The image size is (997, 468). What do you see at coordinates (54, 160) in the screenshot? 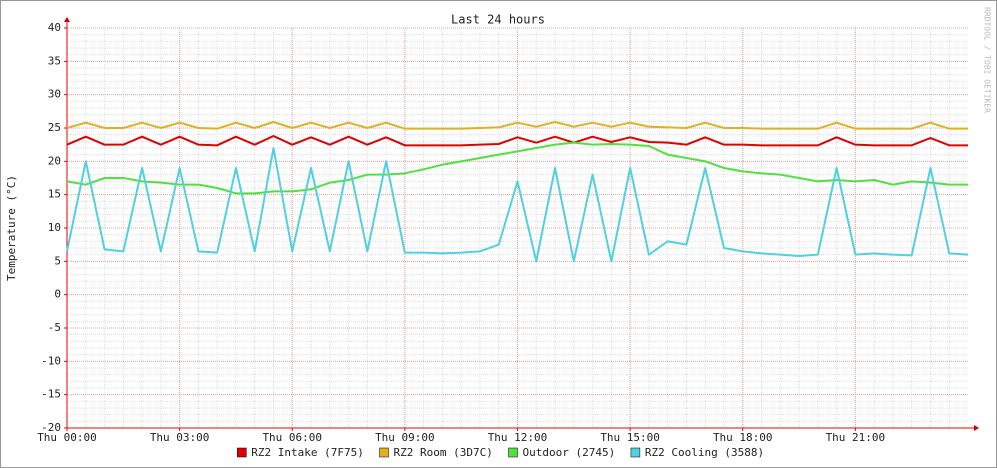
I see `y-tick-label: 20` at bounding box center [54, 160].